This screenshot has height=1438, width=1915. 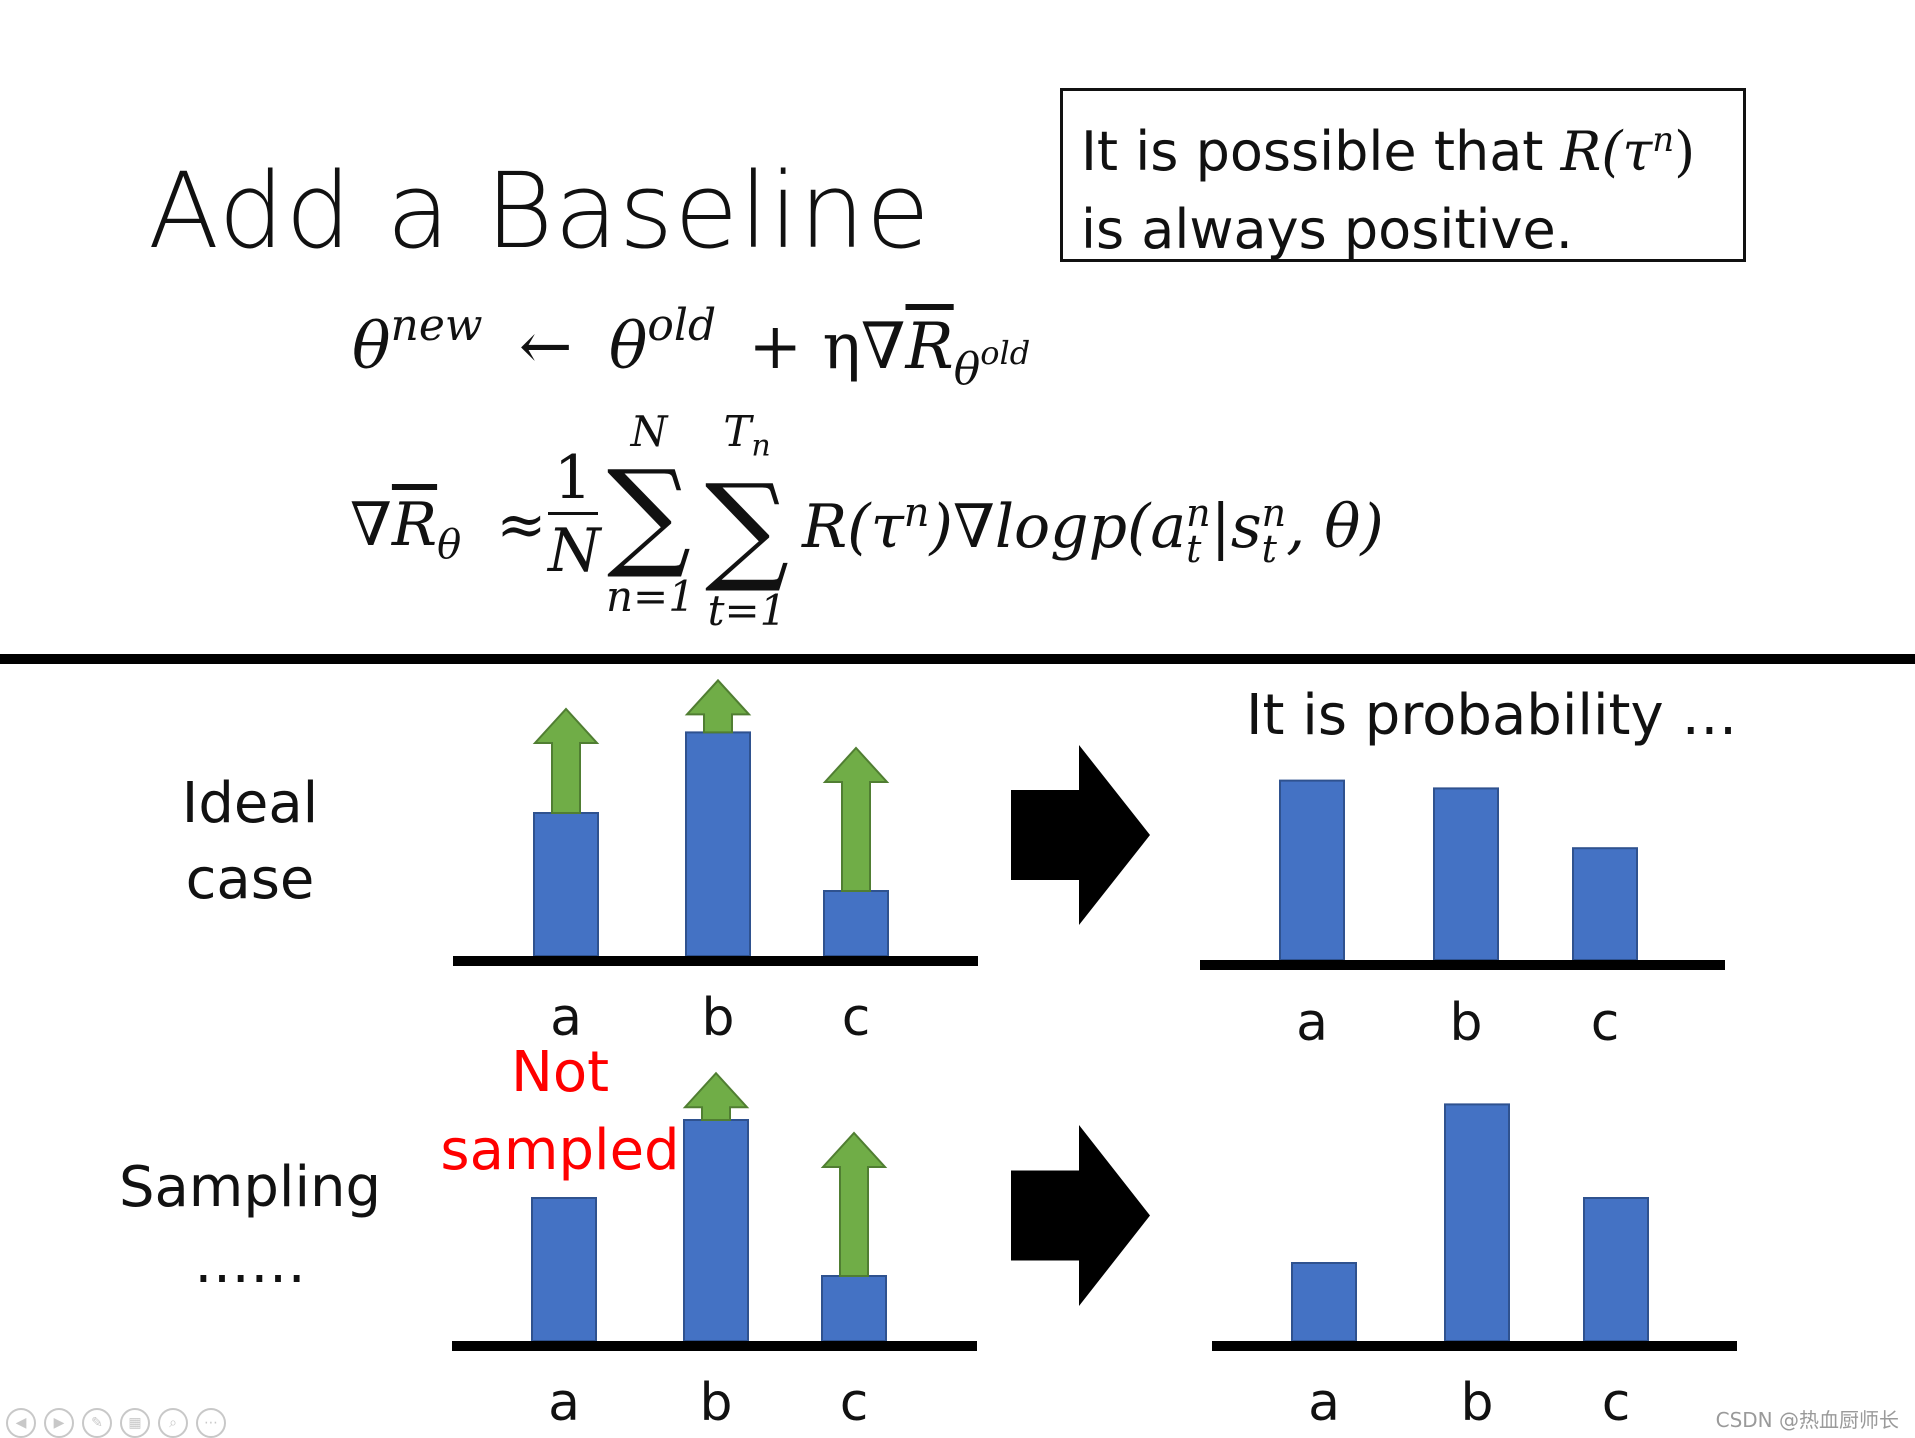 I want to click on sampling_right-label-b: b, so click(x=1476, y=1403).